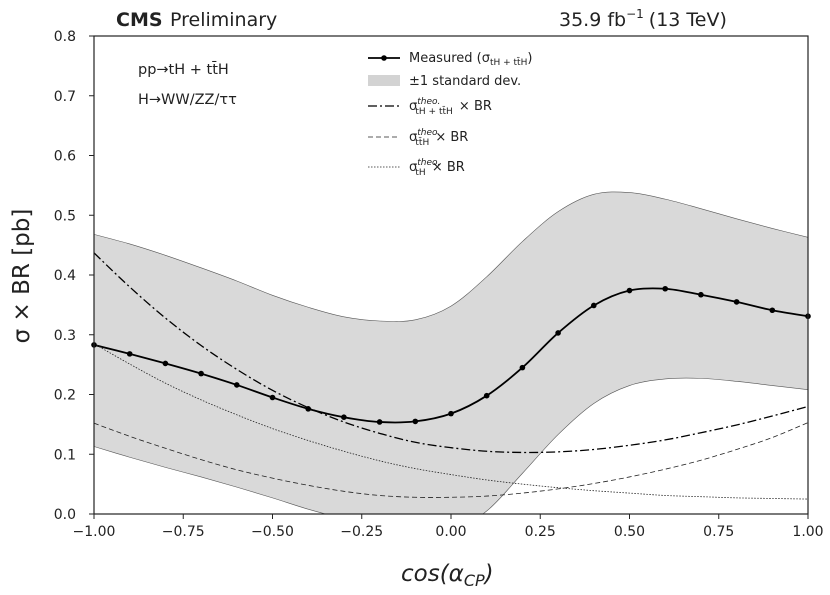 The image size is (830, 595). I want to click on x-tick-label: −1.00, so click(94, 532).